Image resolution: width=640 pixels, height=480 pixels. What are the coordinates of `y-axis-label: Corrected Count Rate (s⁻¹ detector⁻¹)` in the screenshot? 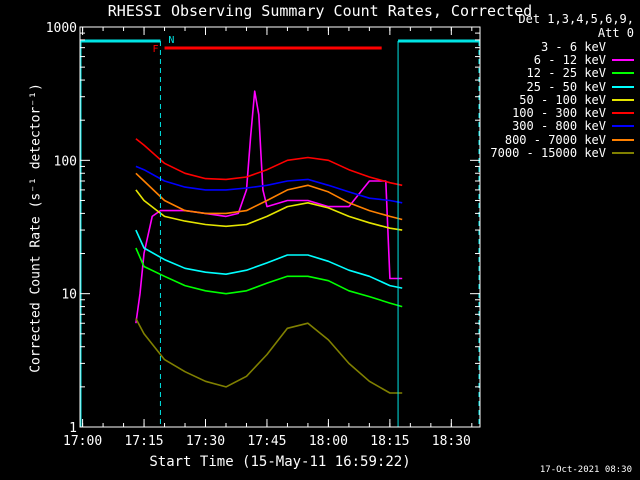 It's located at (36, 228).